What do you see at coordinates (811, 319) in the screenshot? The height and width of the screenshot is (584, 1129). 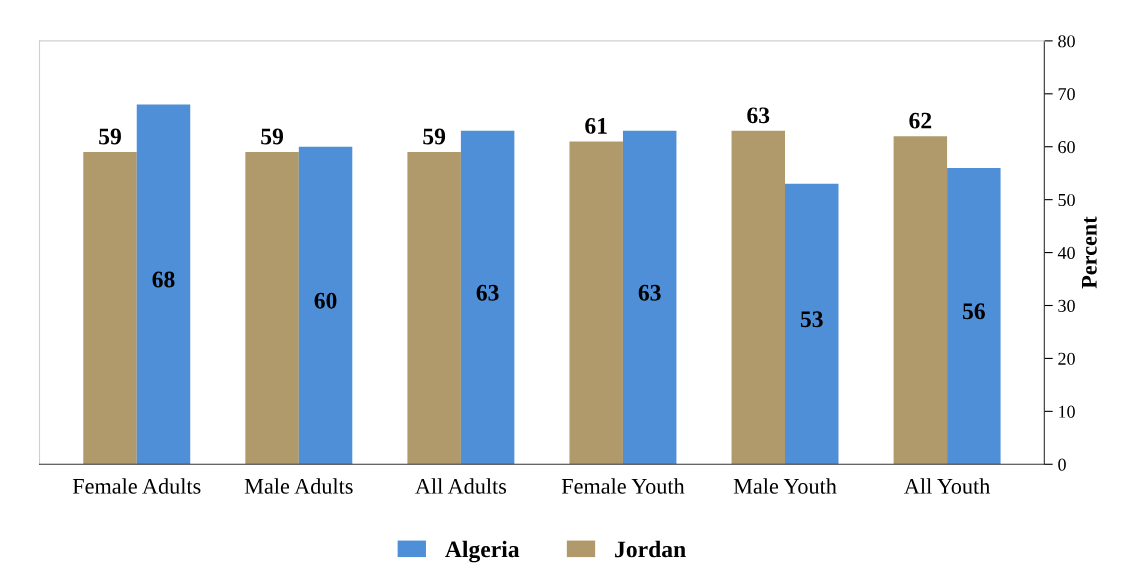 I see `data-label: 53` at bounding box center [811, 319].